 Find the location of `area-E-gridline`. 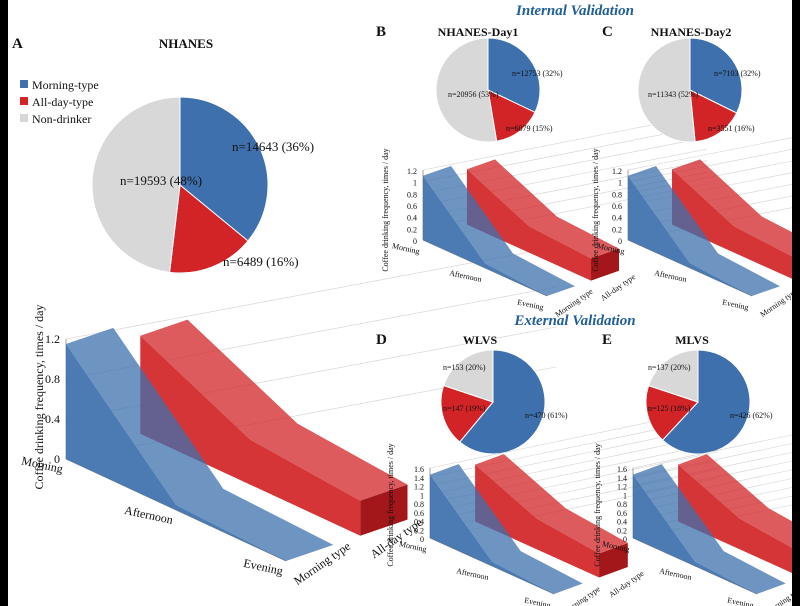

area-E-gridline is located at coordinates (716, 450).